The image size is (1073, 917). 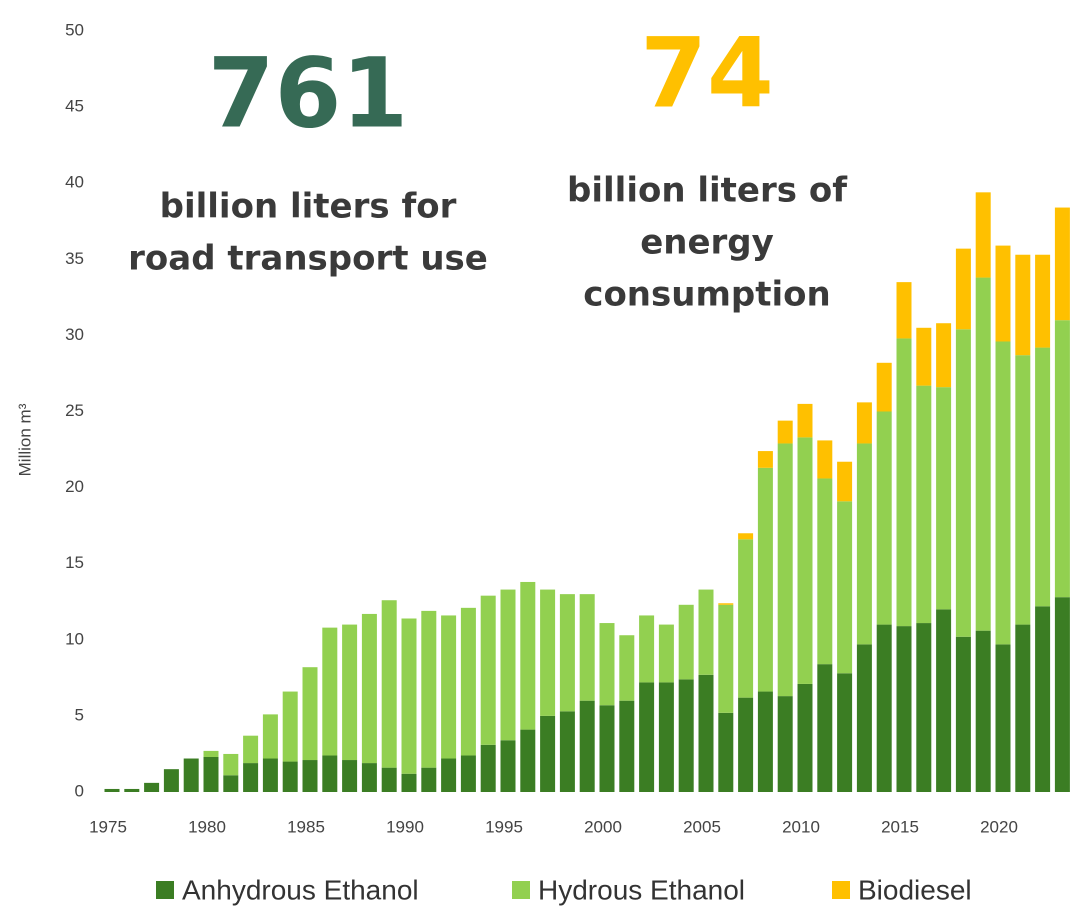 I want to click on y-tick-label: 45, so click(x=74, y=106).